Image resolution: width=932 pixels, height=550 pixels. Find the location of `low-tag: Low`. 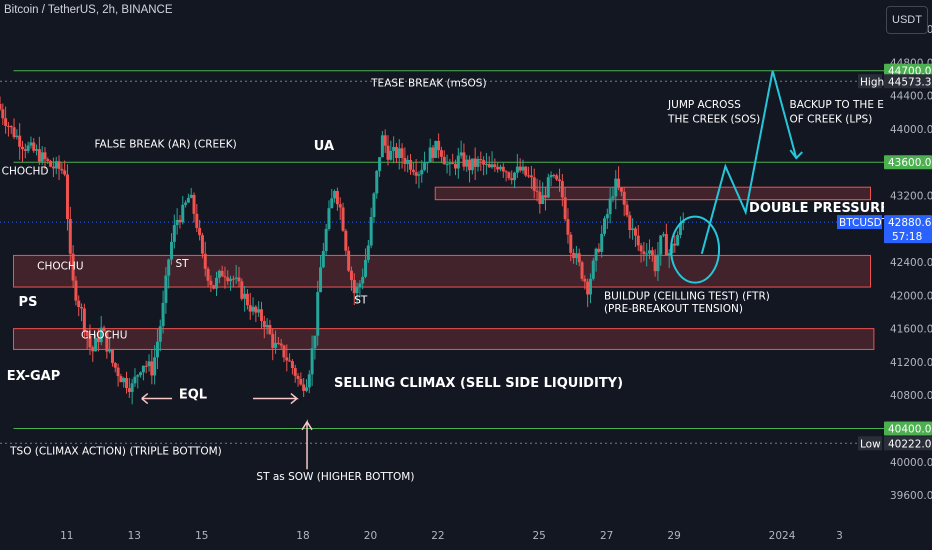

low-tag: Low is located at coordinates (870, 444).